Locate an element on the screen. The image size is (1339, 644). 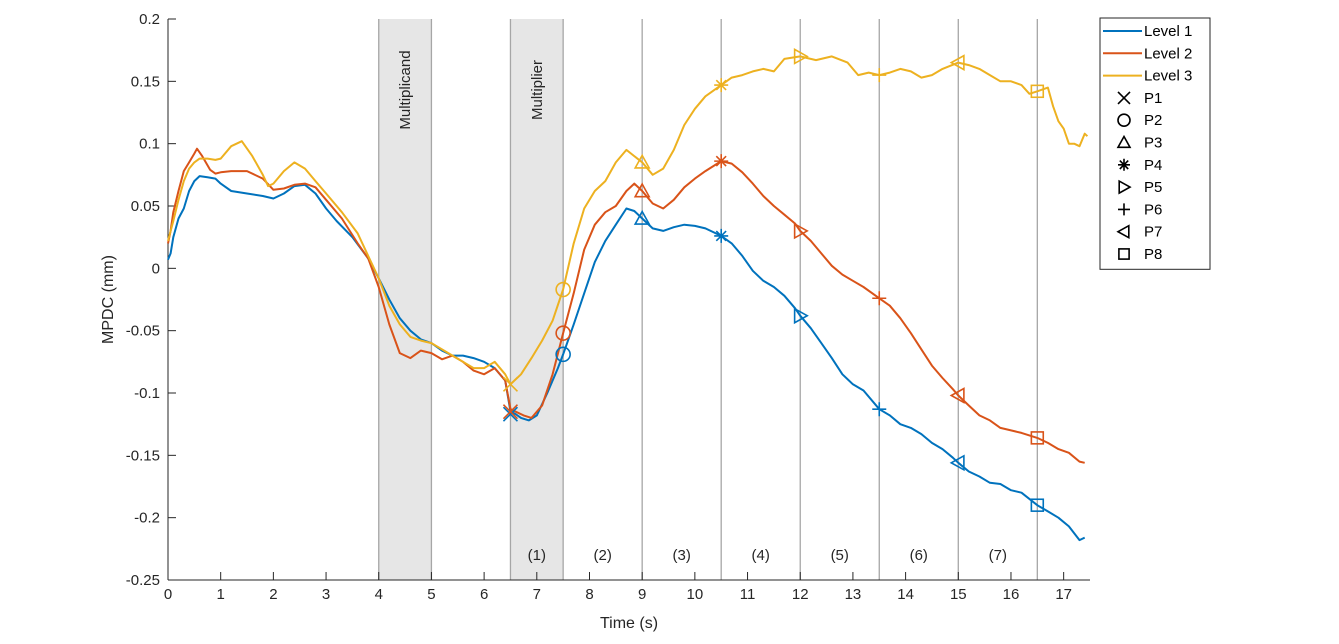
x-tick-label: 14 is located at coordinates (905, 594).